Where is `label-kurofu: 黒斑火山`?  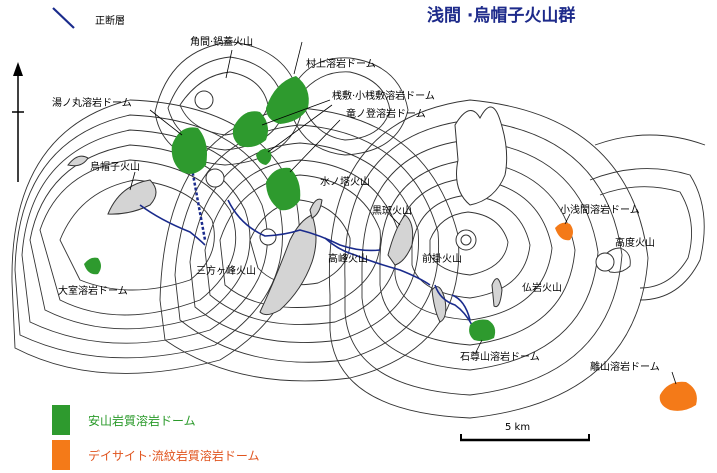 label-kurofu: 黒斑火山 is located at coordinates (392, 210).